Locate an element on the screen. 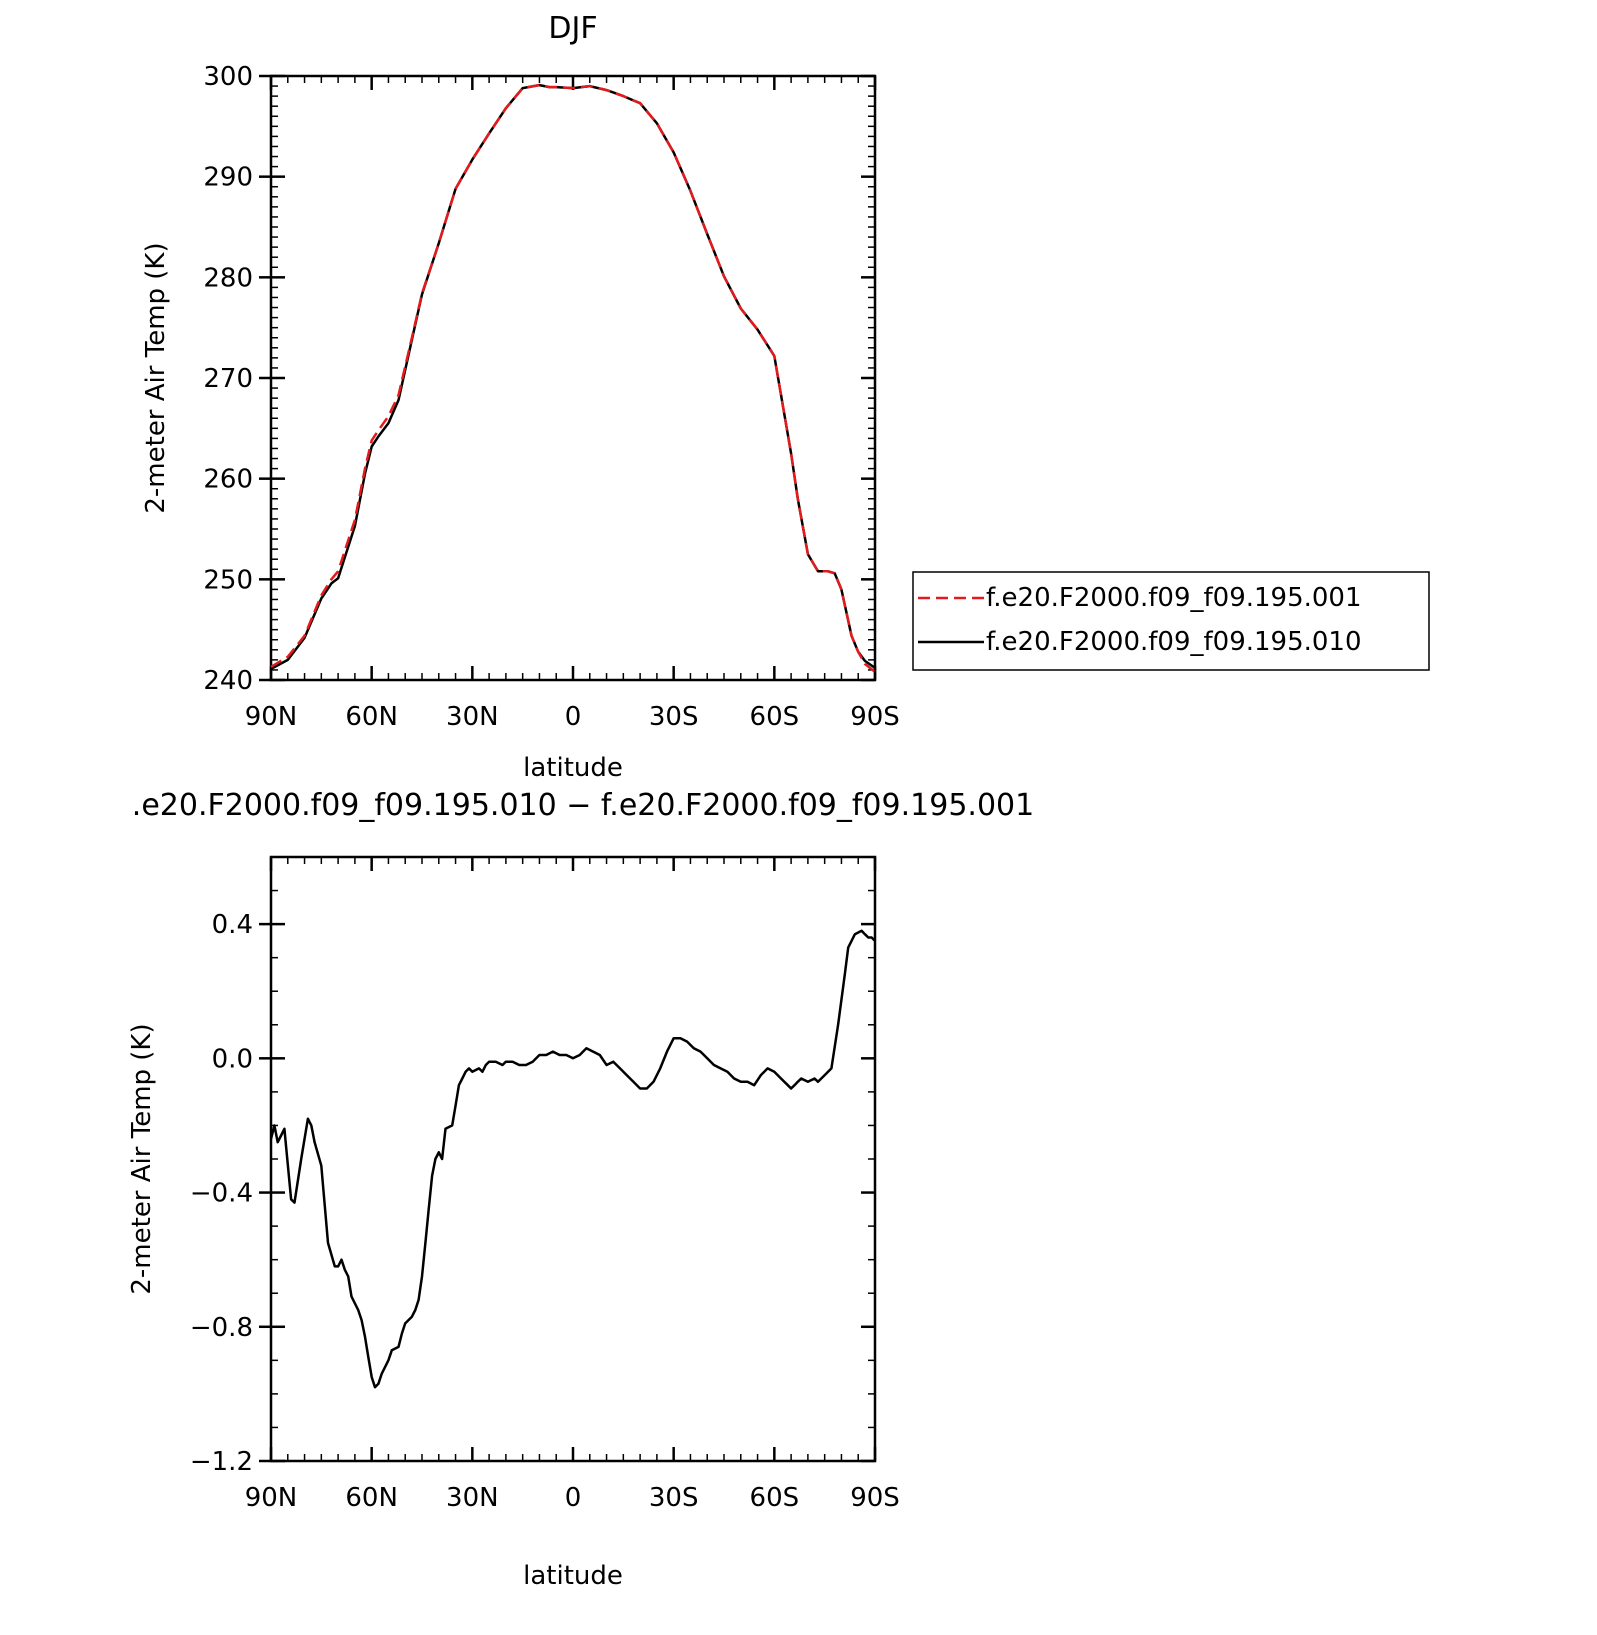 This screenshot has height=1635, width=1597. top-series-lines is located at coordinates (573, 378).